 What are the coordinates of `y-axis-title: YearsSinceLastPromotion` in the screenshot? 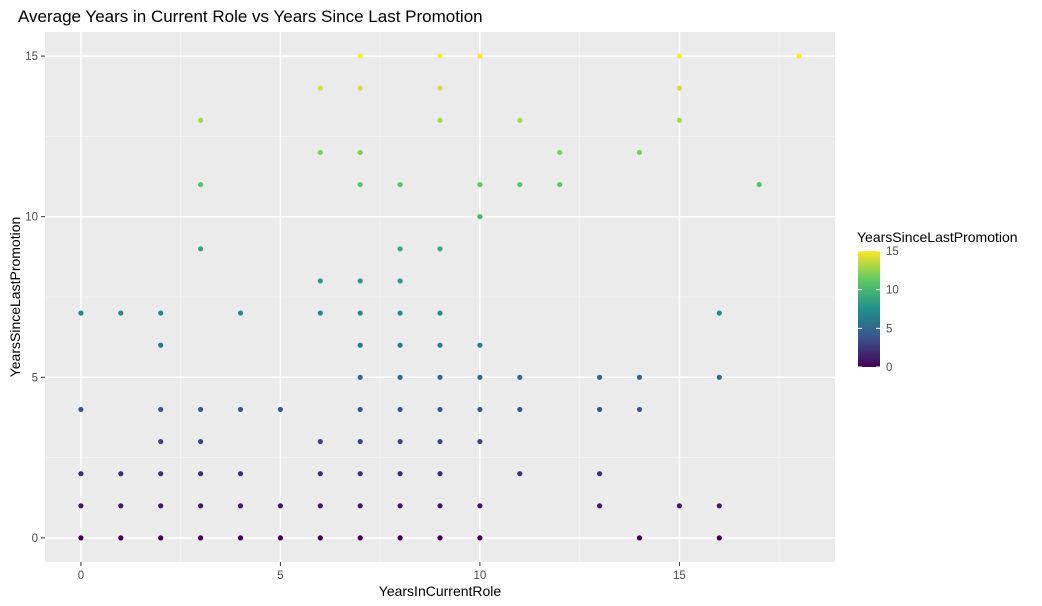 It's located at (15, 297).